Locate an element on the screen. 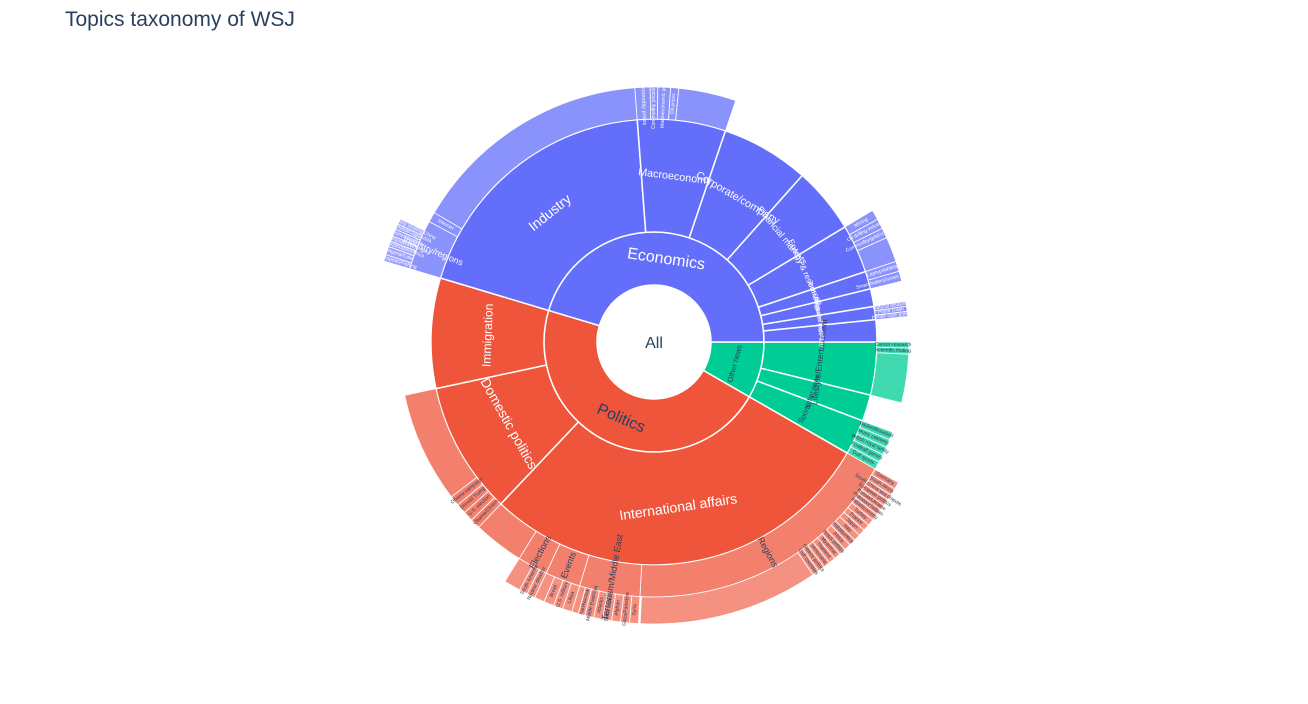  segment-commodity-prices is located at coordinates (643, 103).